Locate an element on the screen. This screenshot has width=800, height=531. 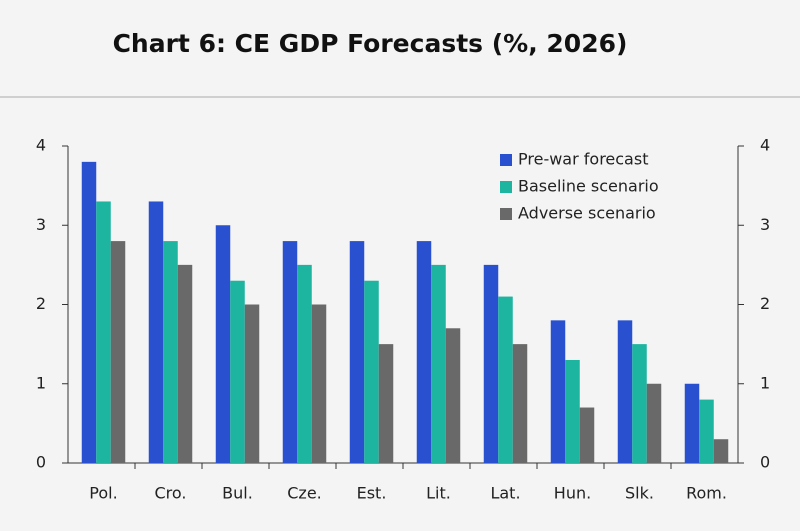
x-tick-label: Slk. is located at coordinates (639, 493).